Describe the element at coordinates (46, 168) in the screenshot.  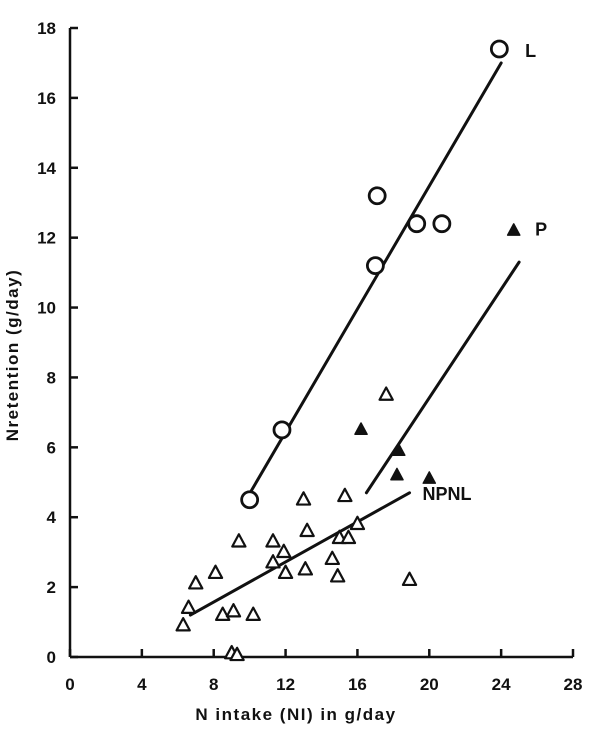
I see `y-tick-label: 14` at that location.